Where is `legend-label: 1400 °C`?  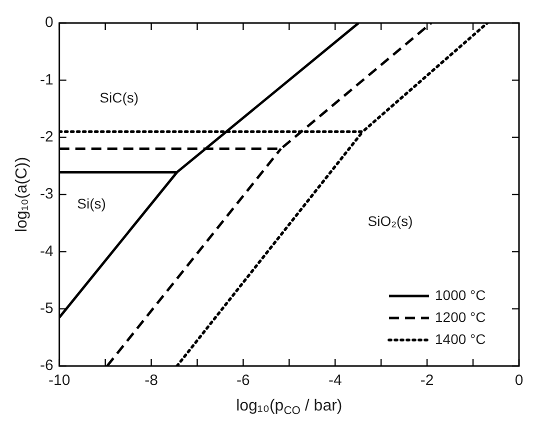
legend-label: 1400 °C is located at coordinates (460, 338).